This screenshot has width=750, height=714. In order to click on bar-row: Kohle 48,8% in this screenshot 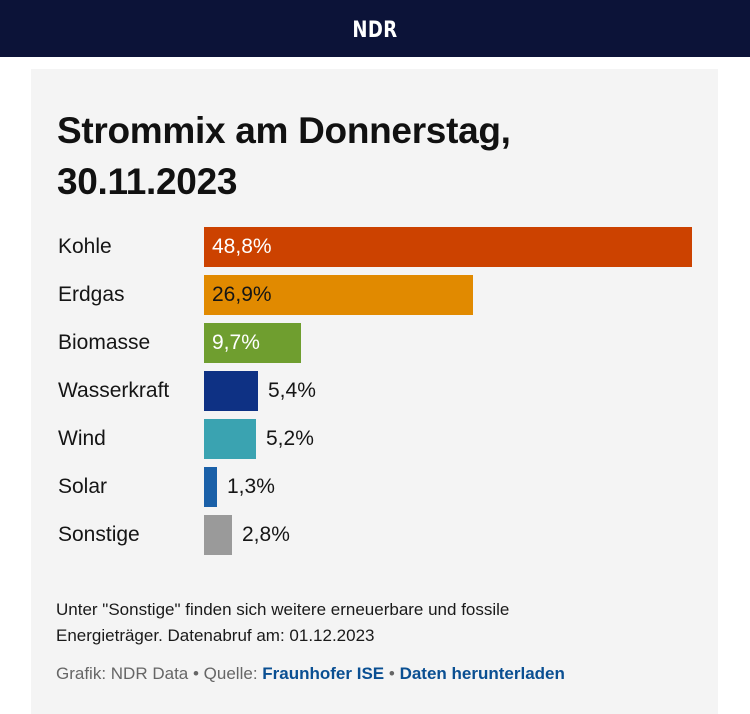, I will do `click(374, 251)`.